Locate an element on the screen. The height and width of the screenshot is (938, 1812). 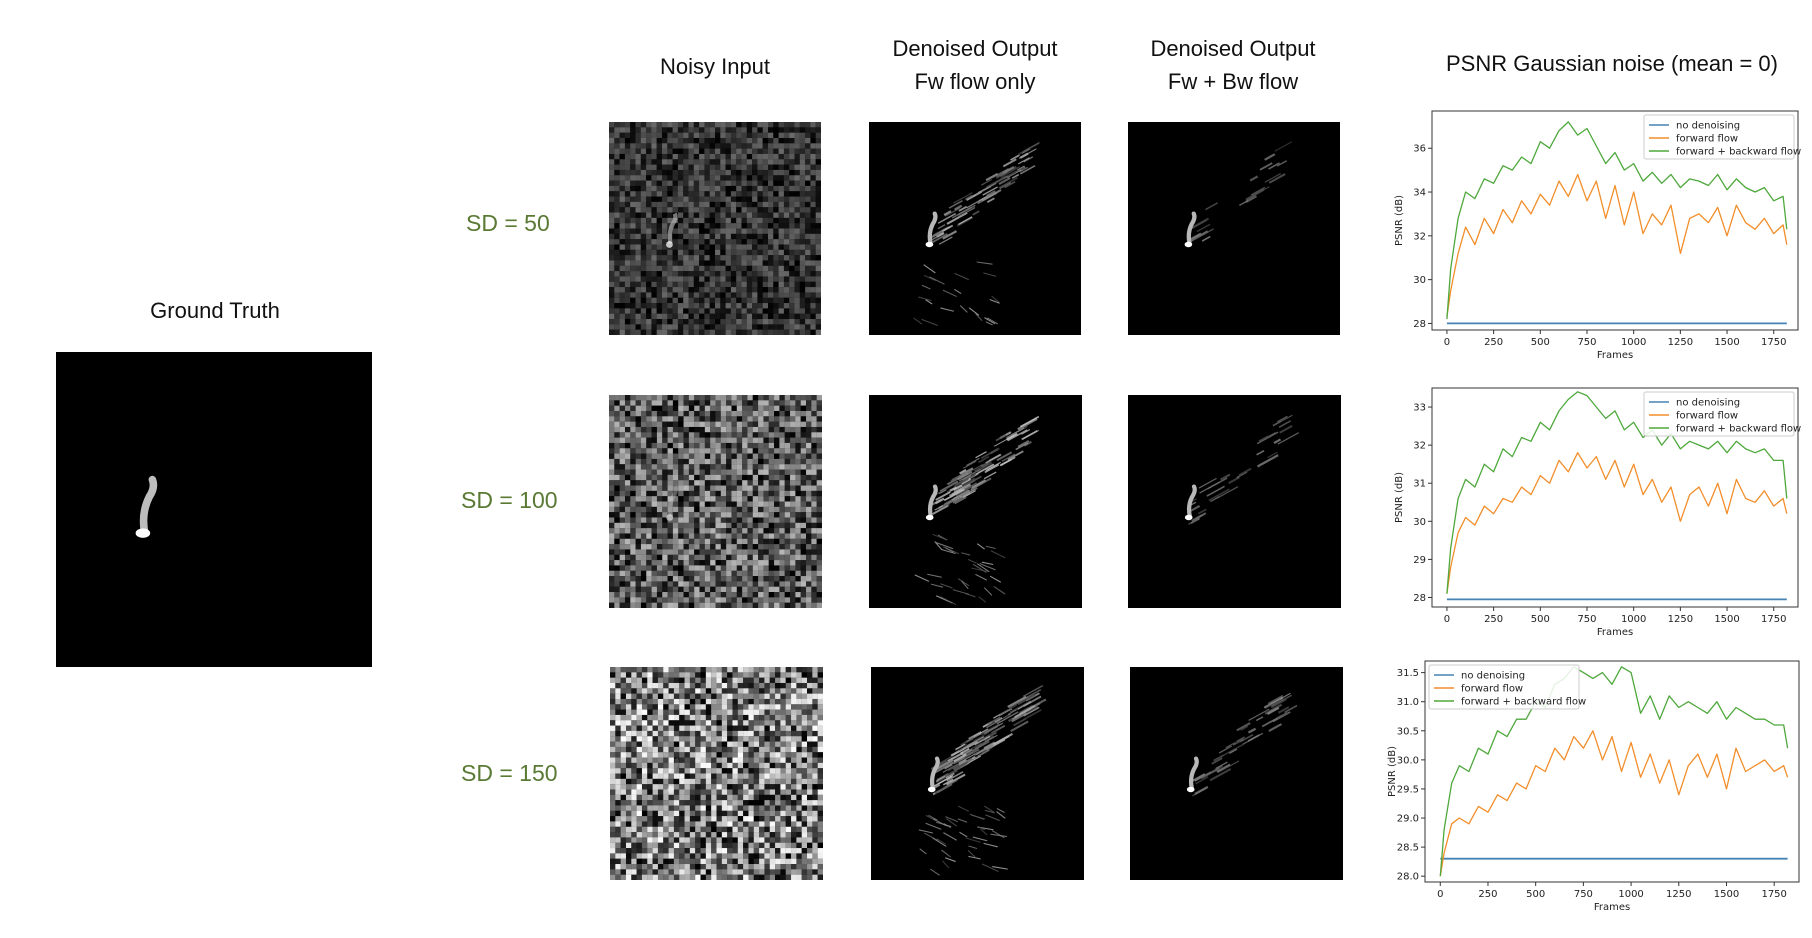
noisy-input-title: Noisy Input is located at coordinates (715, 66).